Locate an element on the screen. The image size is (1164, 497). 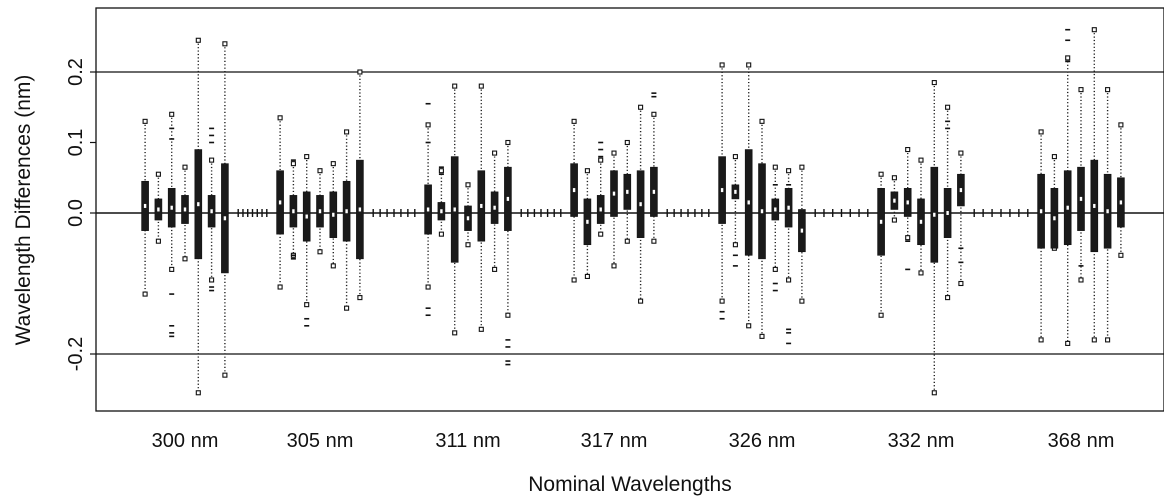
y-tick-label: 0.2 is located at coordinates (76, 72).